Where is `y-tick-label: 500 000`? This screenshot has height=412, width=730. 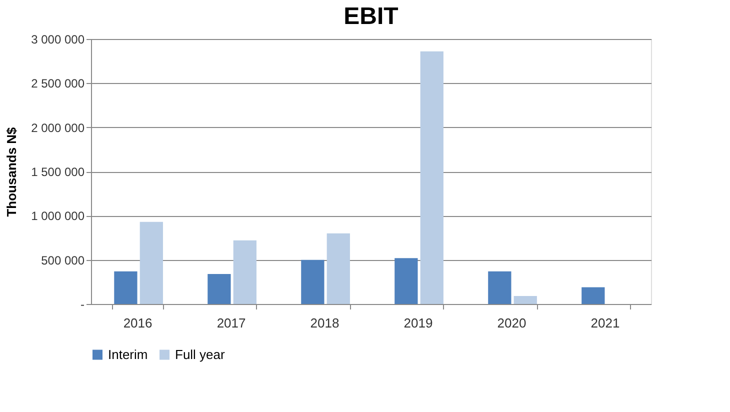
y-tick-label: 500 000 is located at coordinates (63, 260).